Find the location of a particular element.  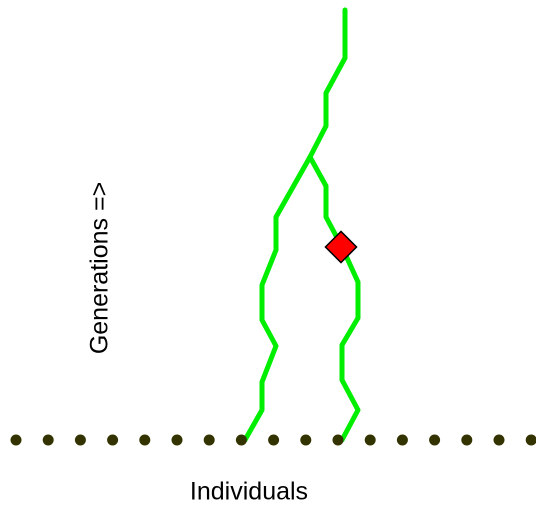

ancestral-lineage is located at coordinates (327, 83).